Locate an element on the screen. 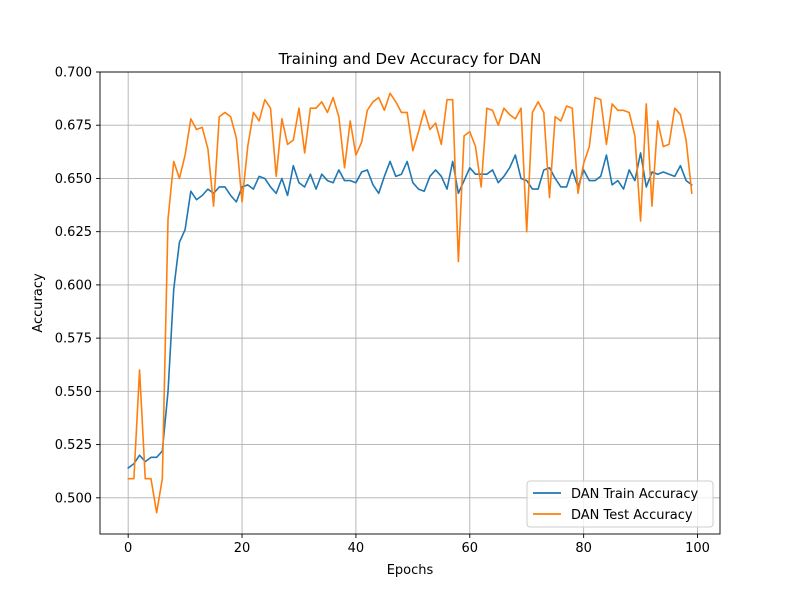 The image size is (800, 600). legend-box is located at coordinates (620, 504).